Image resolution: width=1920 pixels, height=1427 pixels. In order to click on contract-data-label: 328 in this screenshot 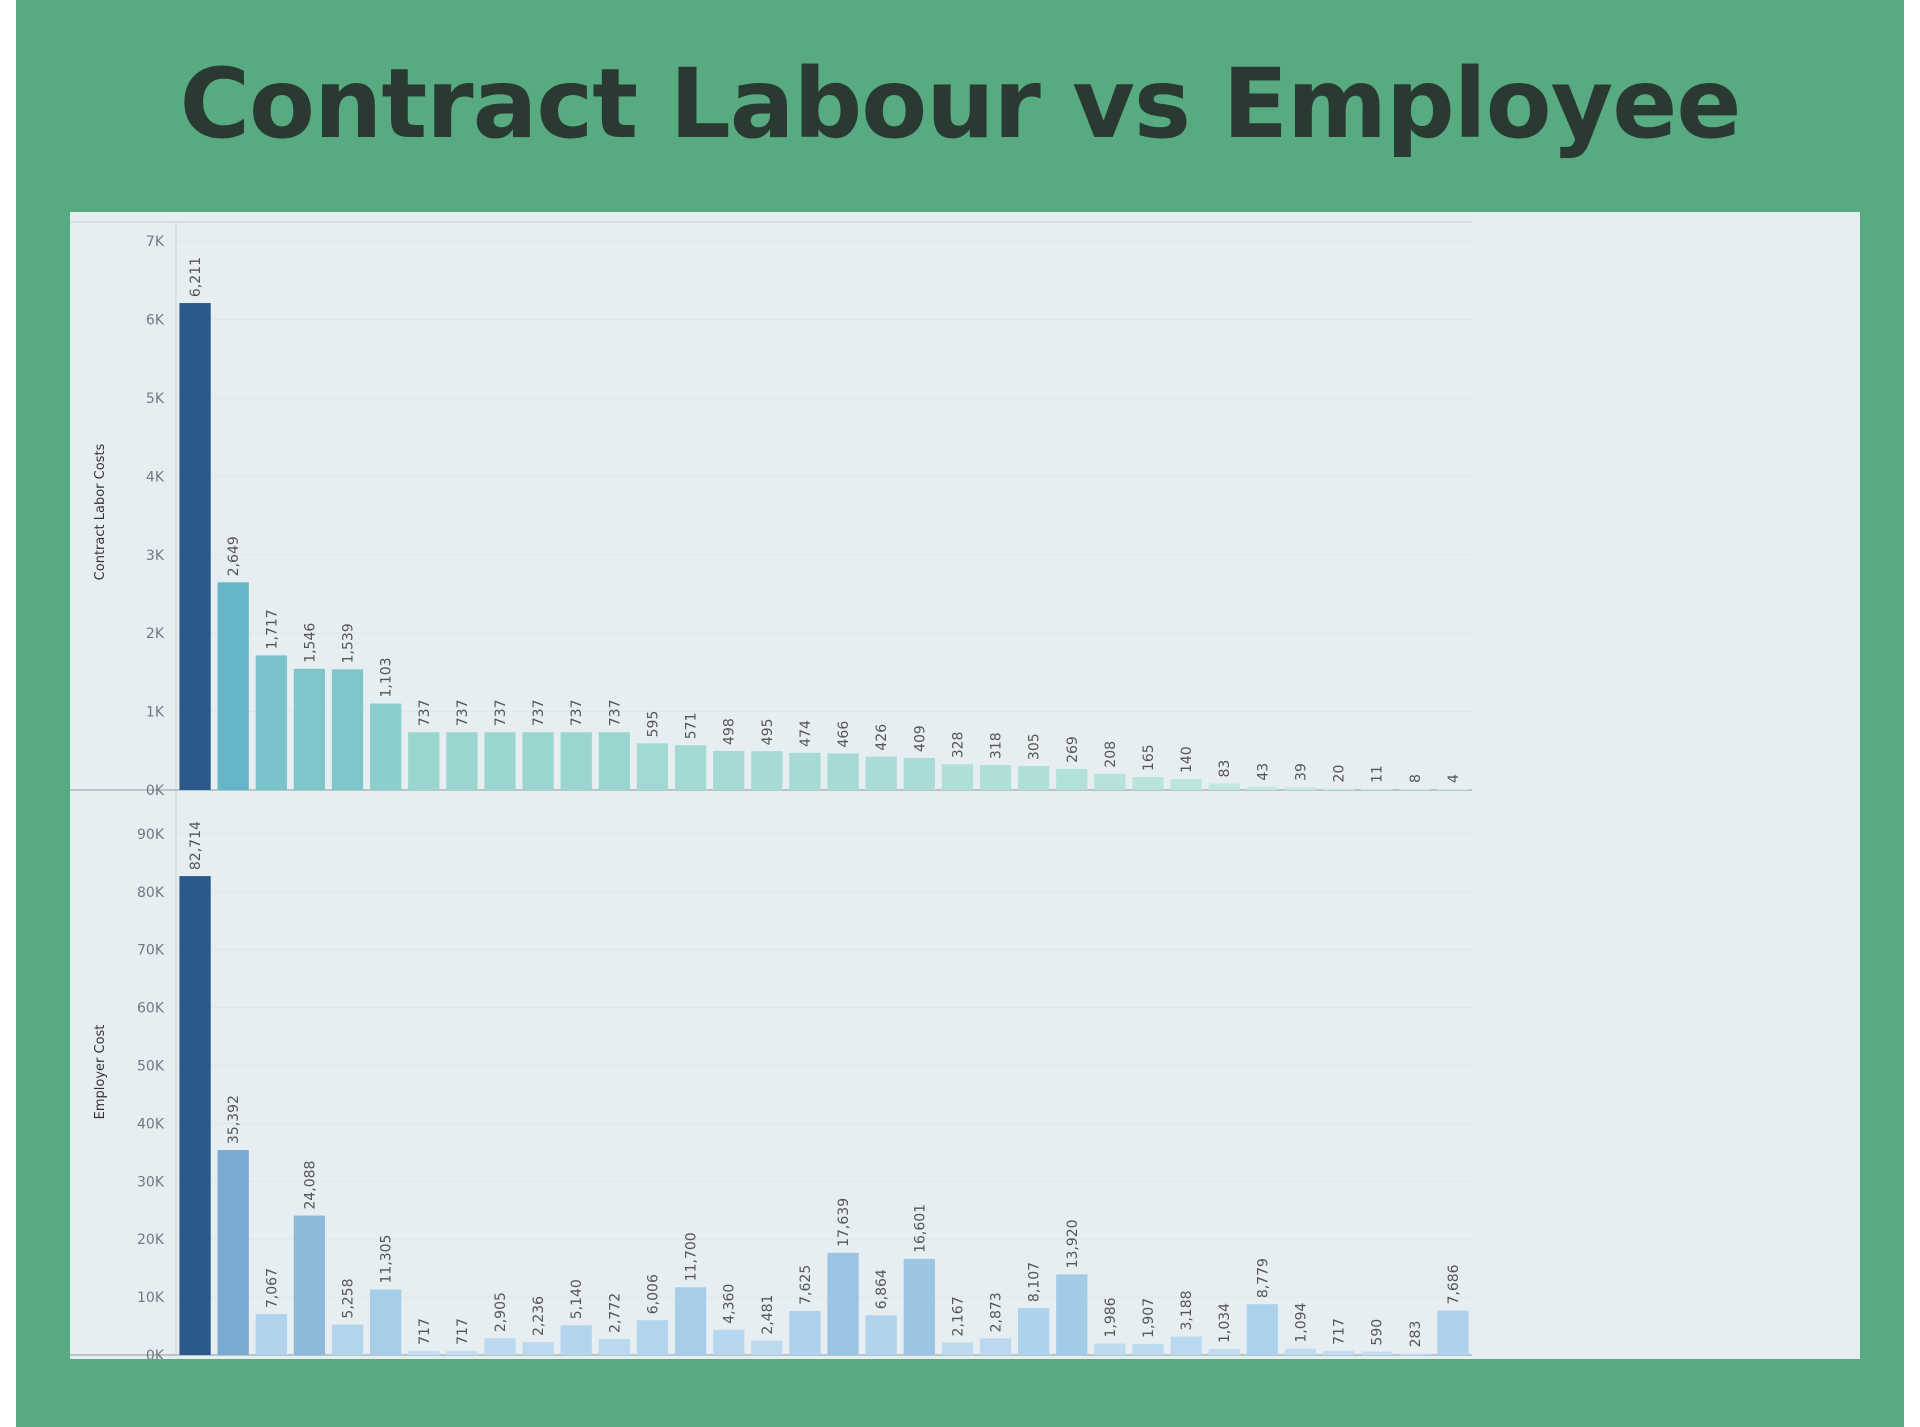, I will do `click(958, 745)`.